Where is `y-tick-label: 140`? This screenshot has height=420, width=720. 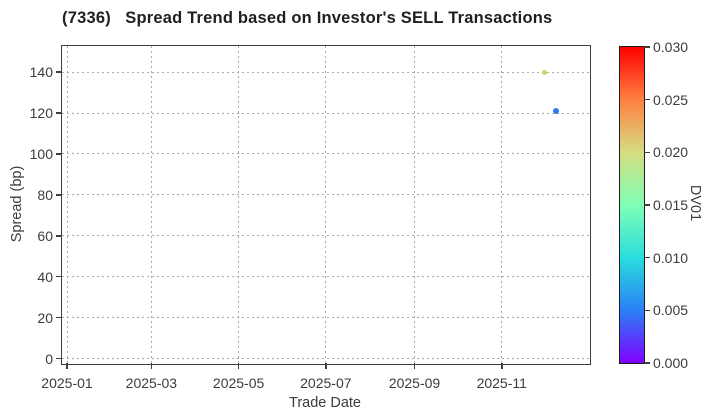 y-tick-label: 140 is located at coordinates (41, 72).